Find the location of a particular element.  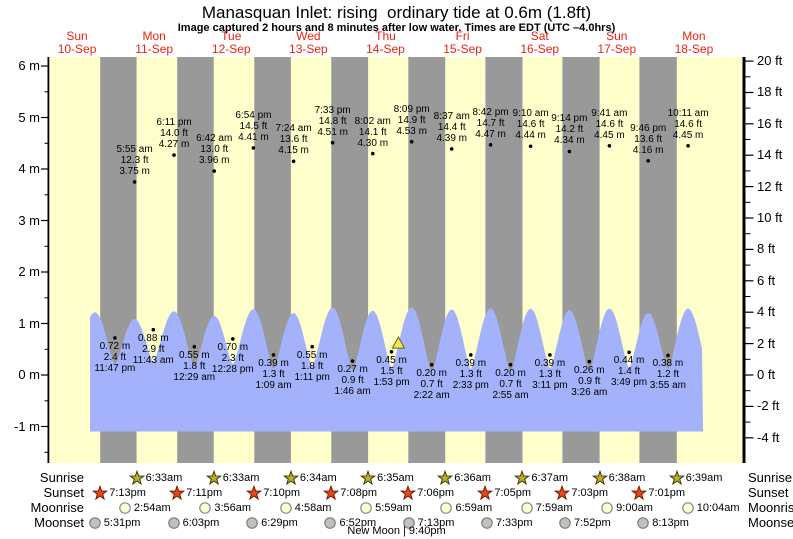

moonrise-entry: 6:59am is located at coordinates (465, 507).